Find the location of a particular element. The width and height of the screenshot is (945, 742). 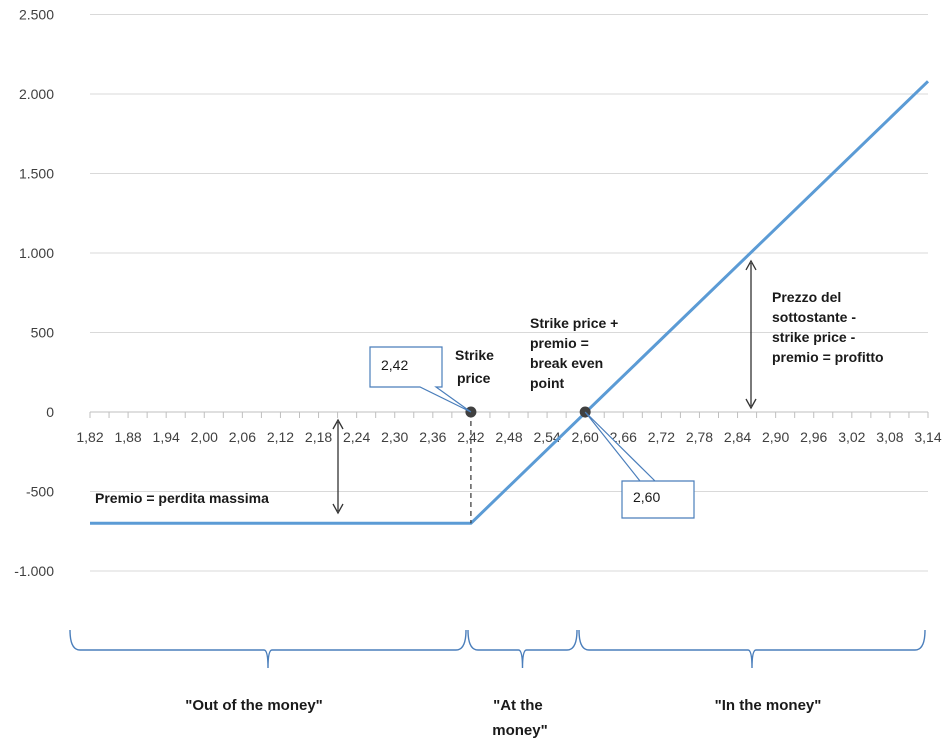

y-tick-label: 0 is located at coordinates (50, 412).